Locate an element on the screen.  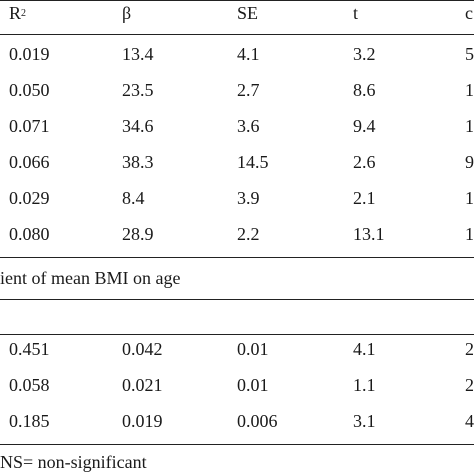
section-bottom-rule is located at coordinates (237, 299).